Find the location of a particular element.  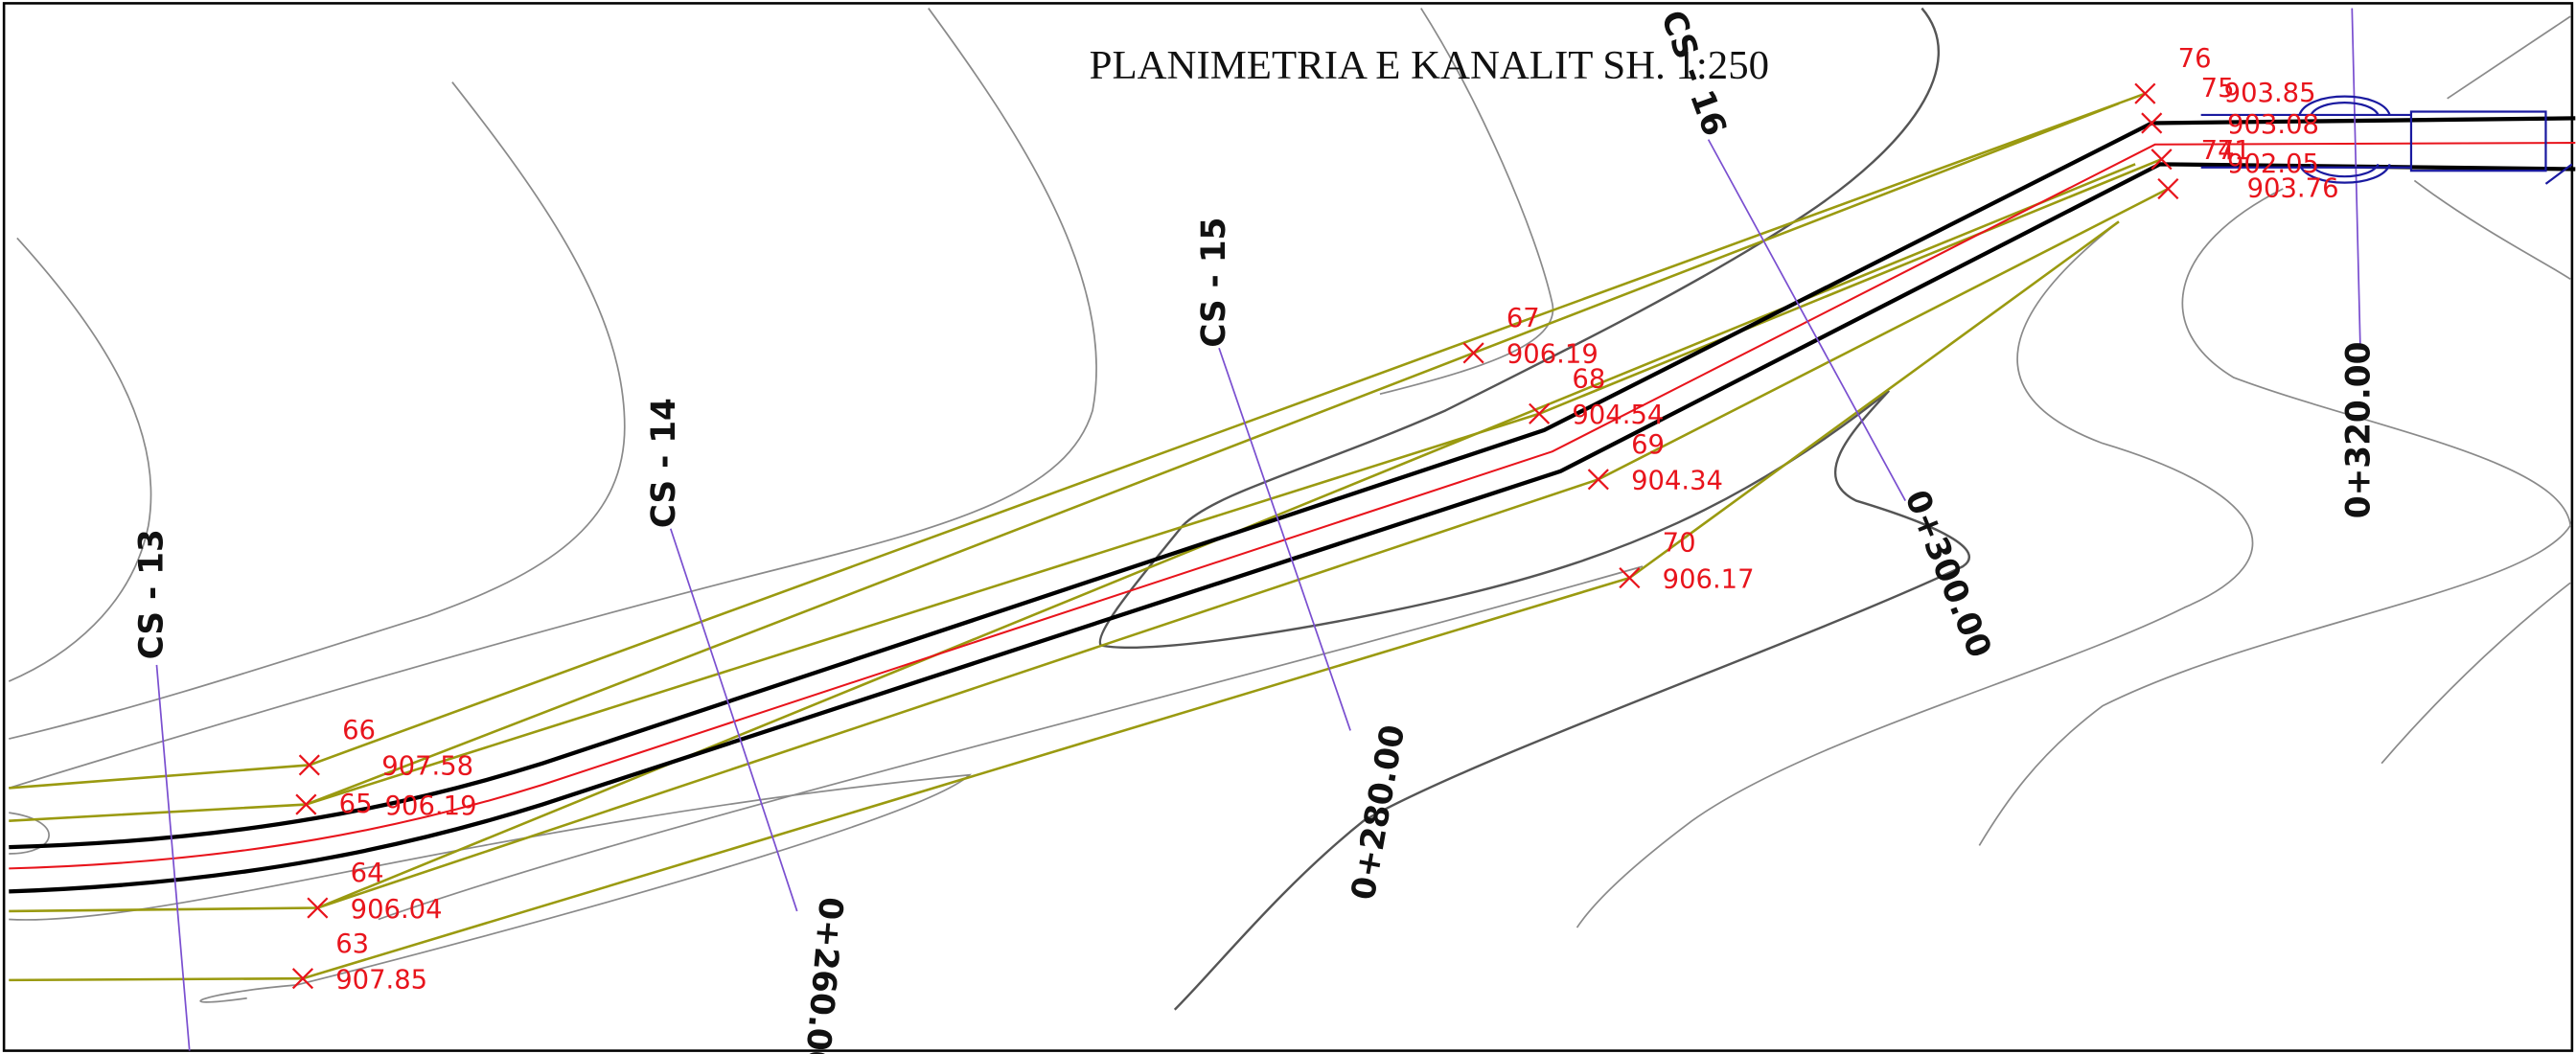

point-elevation: 906.04 is located at coordinates (397, 910).